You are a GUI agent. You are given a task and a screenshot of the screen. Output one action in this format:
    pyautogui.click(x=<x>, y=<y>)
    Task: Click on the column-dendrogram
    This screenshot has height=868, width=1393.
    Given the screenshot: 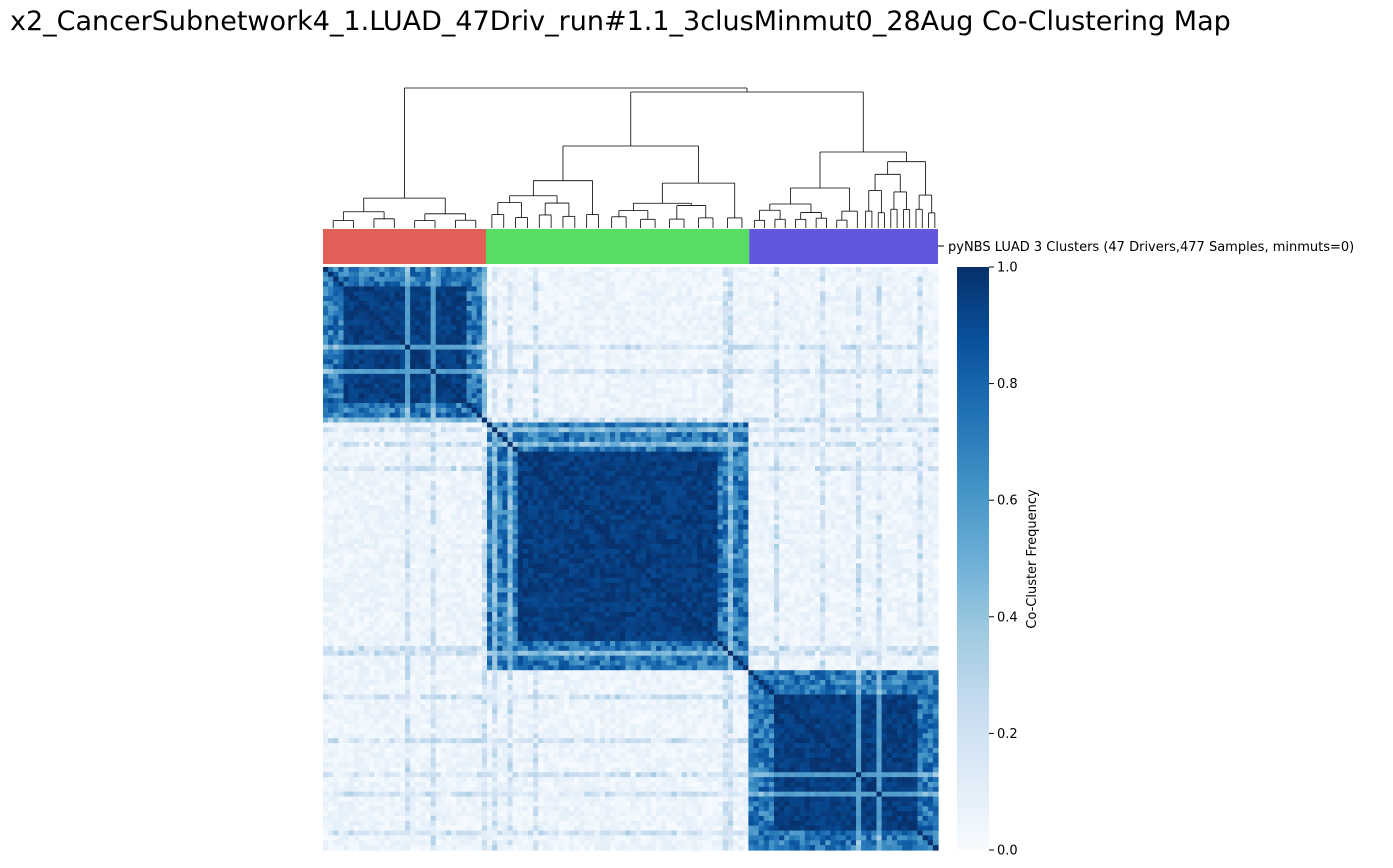 What is the action you would take?
    pyautogui.click(x=634, y=157)
    